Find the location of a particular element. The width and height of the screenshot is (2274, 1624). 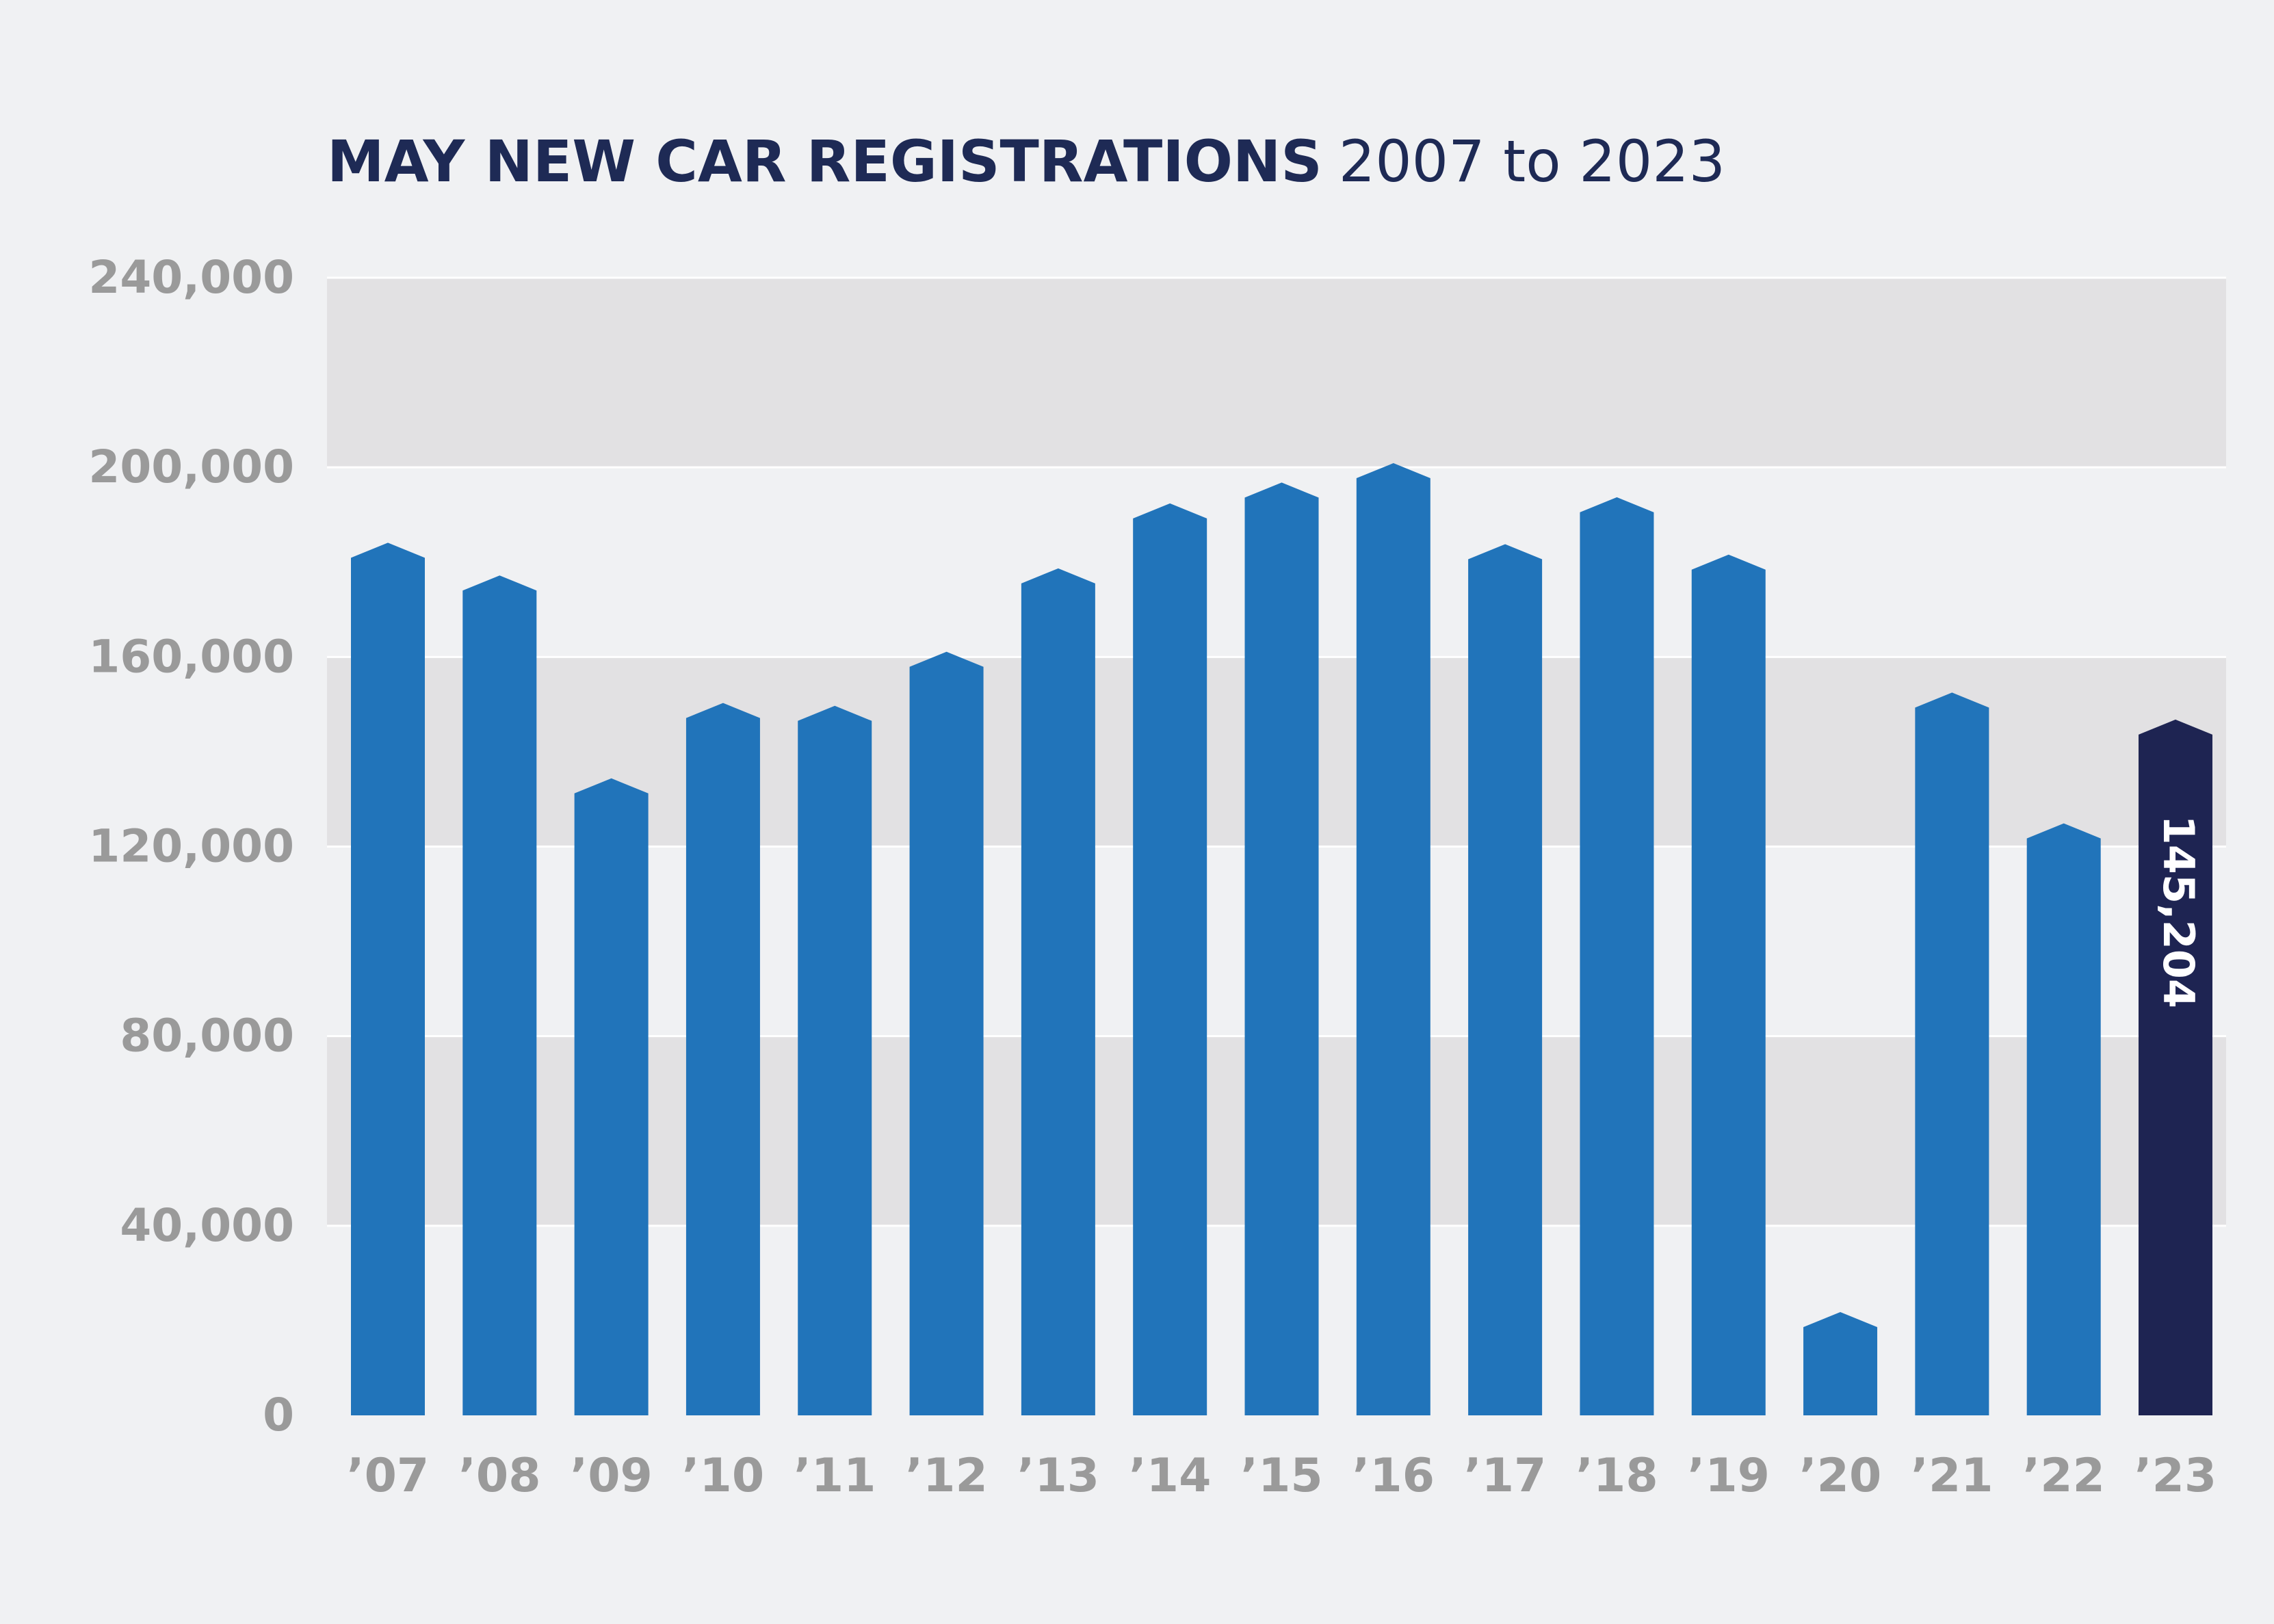

chart-title-range: 2007 to 2023 is located at coordinates (1532, 161).